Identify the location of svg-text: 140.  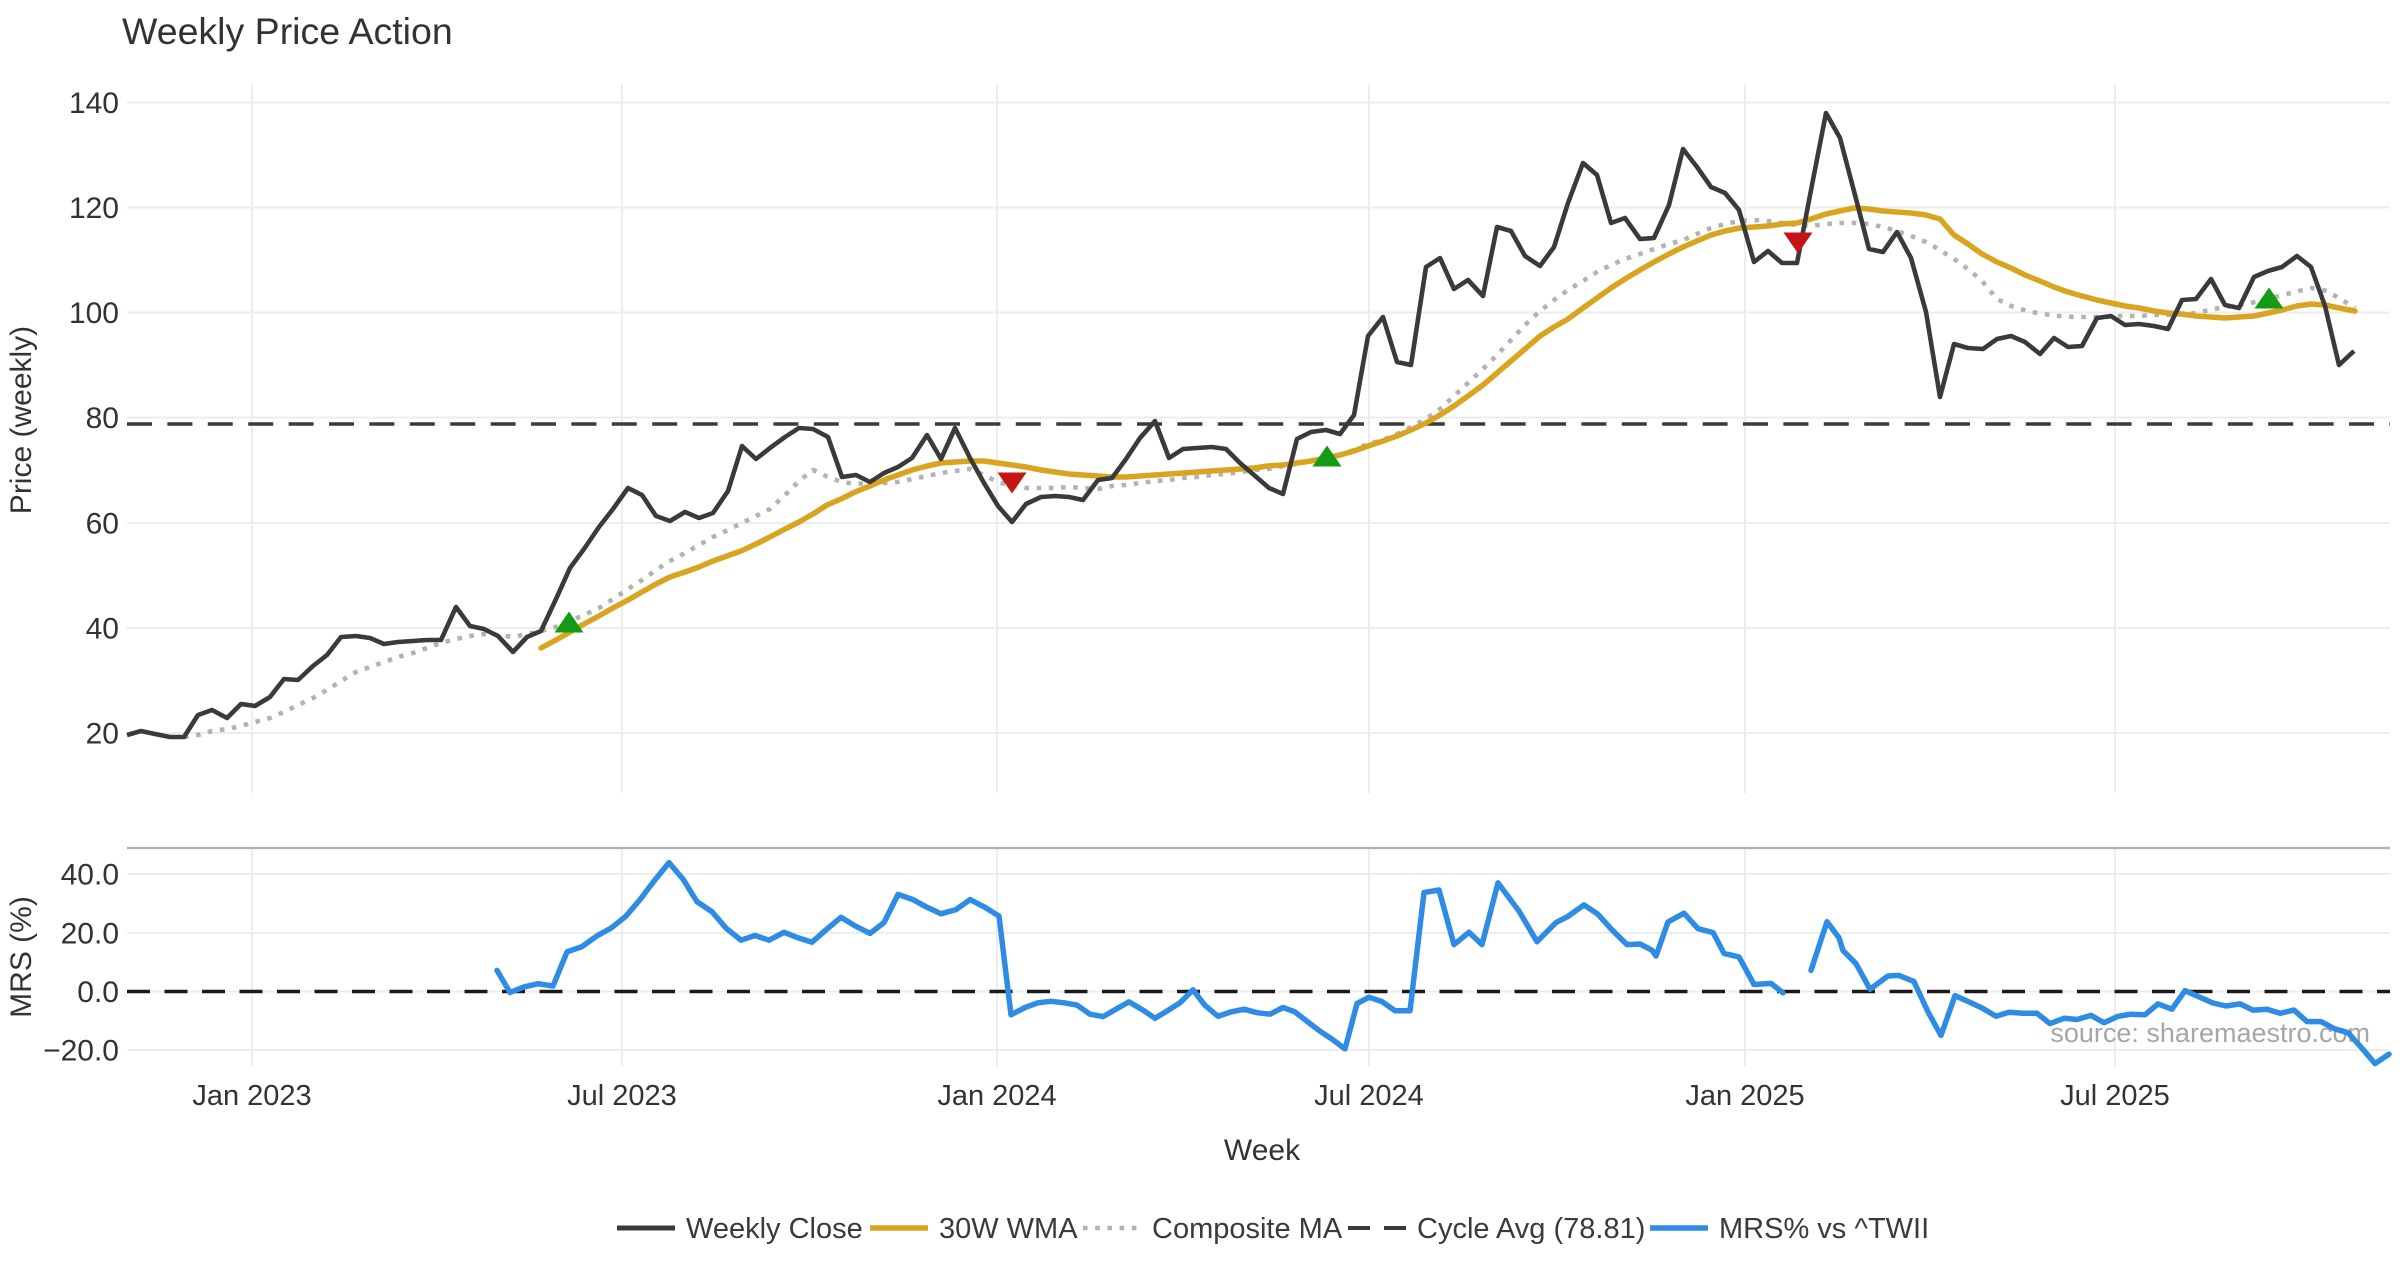
(94, 103).